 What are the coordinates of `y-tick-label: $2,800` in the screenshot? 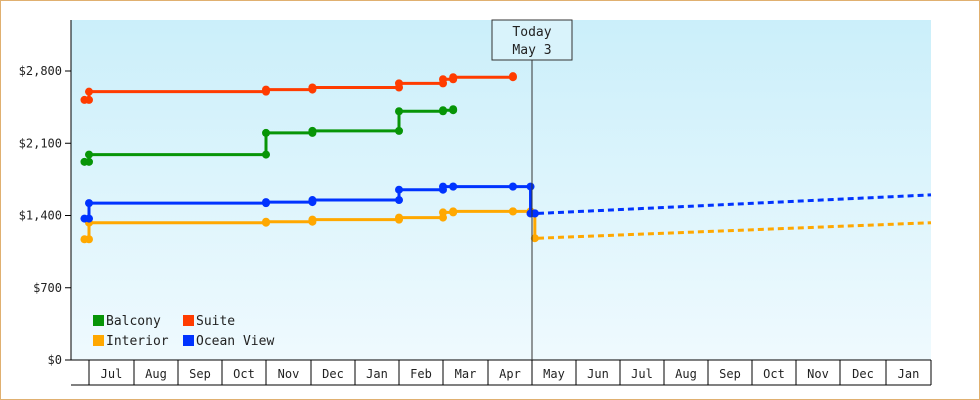 It's located at (40, 71).